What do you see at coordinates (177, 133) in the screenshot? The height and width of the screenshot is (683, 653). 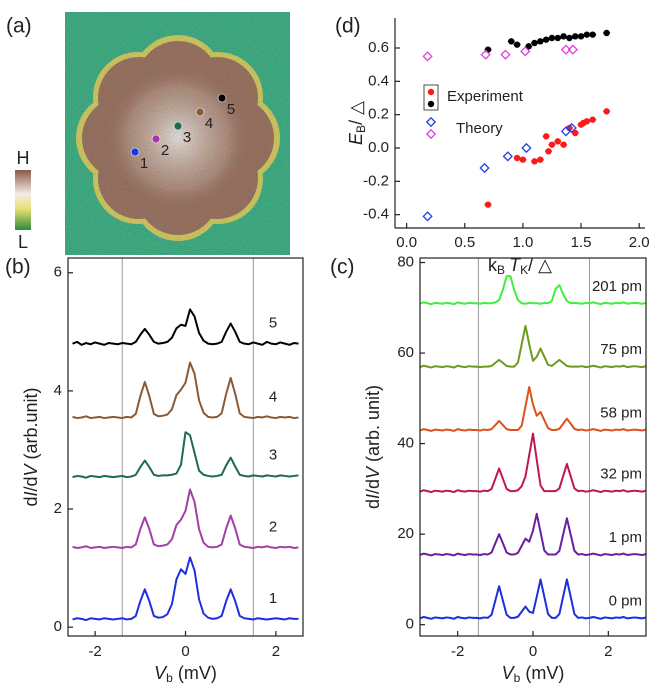 I see `noise` at bounding box center [177, 133].